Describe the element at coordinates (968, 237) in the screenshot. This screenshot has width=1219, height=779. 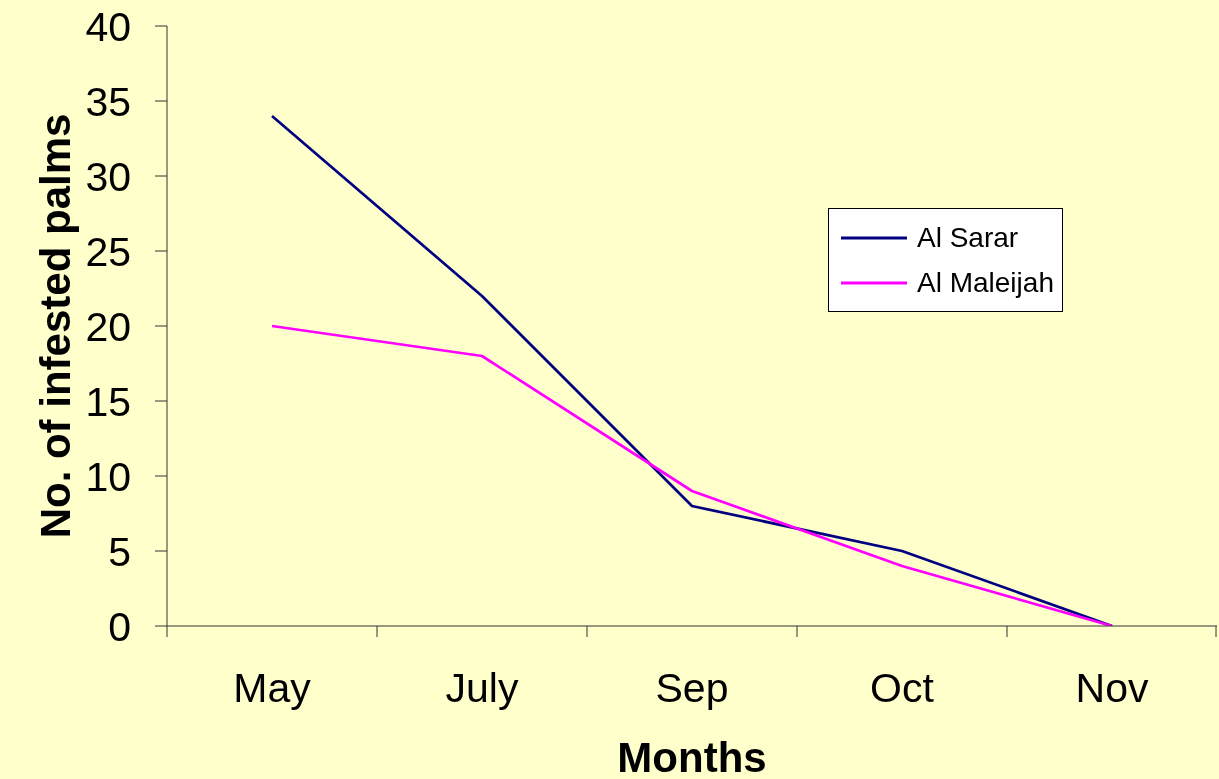
I see `legend-label: Al Sarar` at that location.